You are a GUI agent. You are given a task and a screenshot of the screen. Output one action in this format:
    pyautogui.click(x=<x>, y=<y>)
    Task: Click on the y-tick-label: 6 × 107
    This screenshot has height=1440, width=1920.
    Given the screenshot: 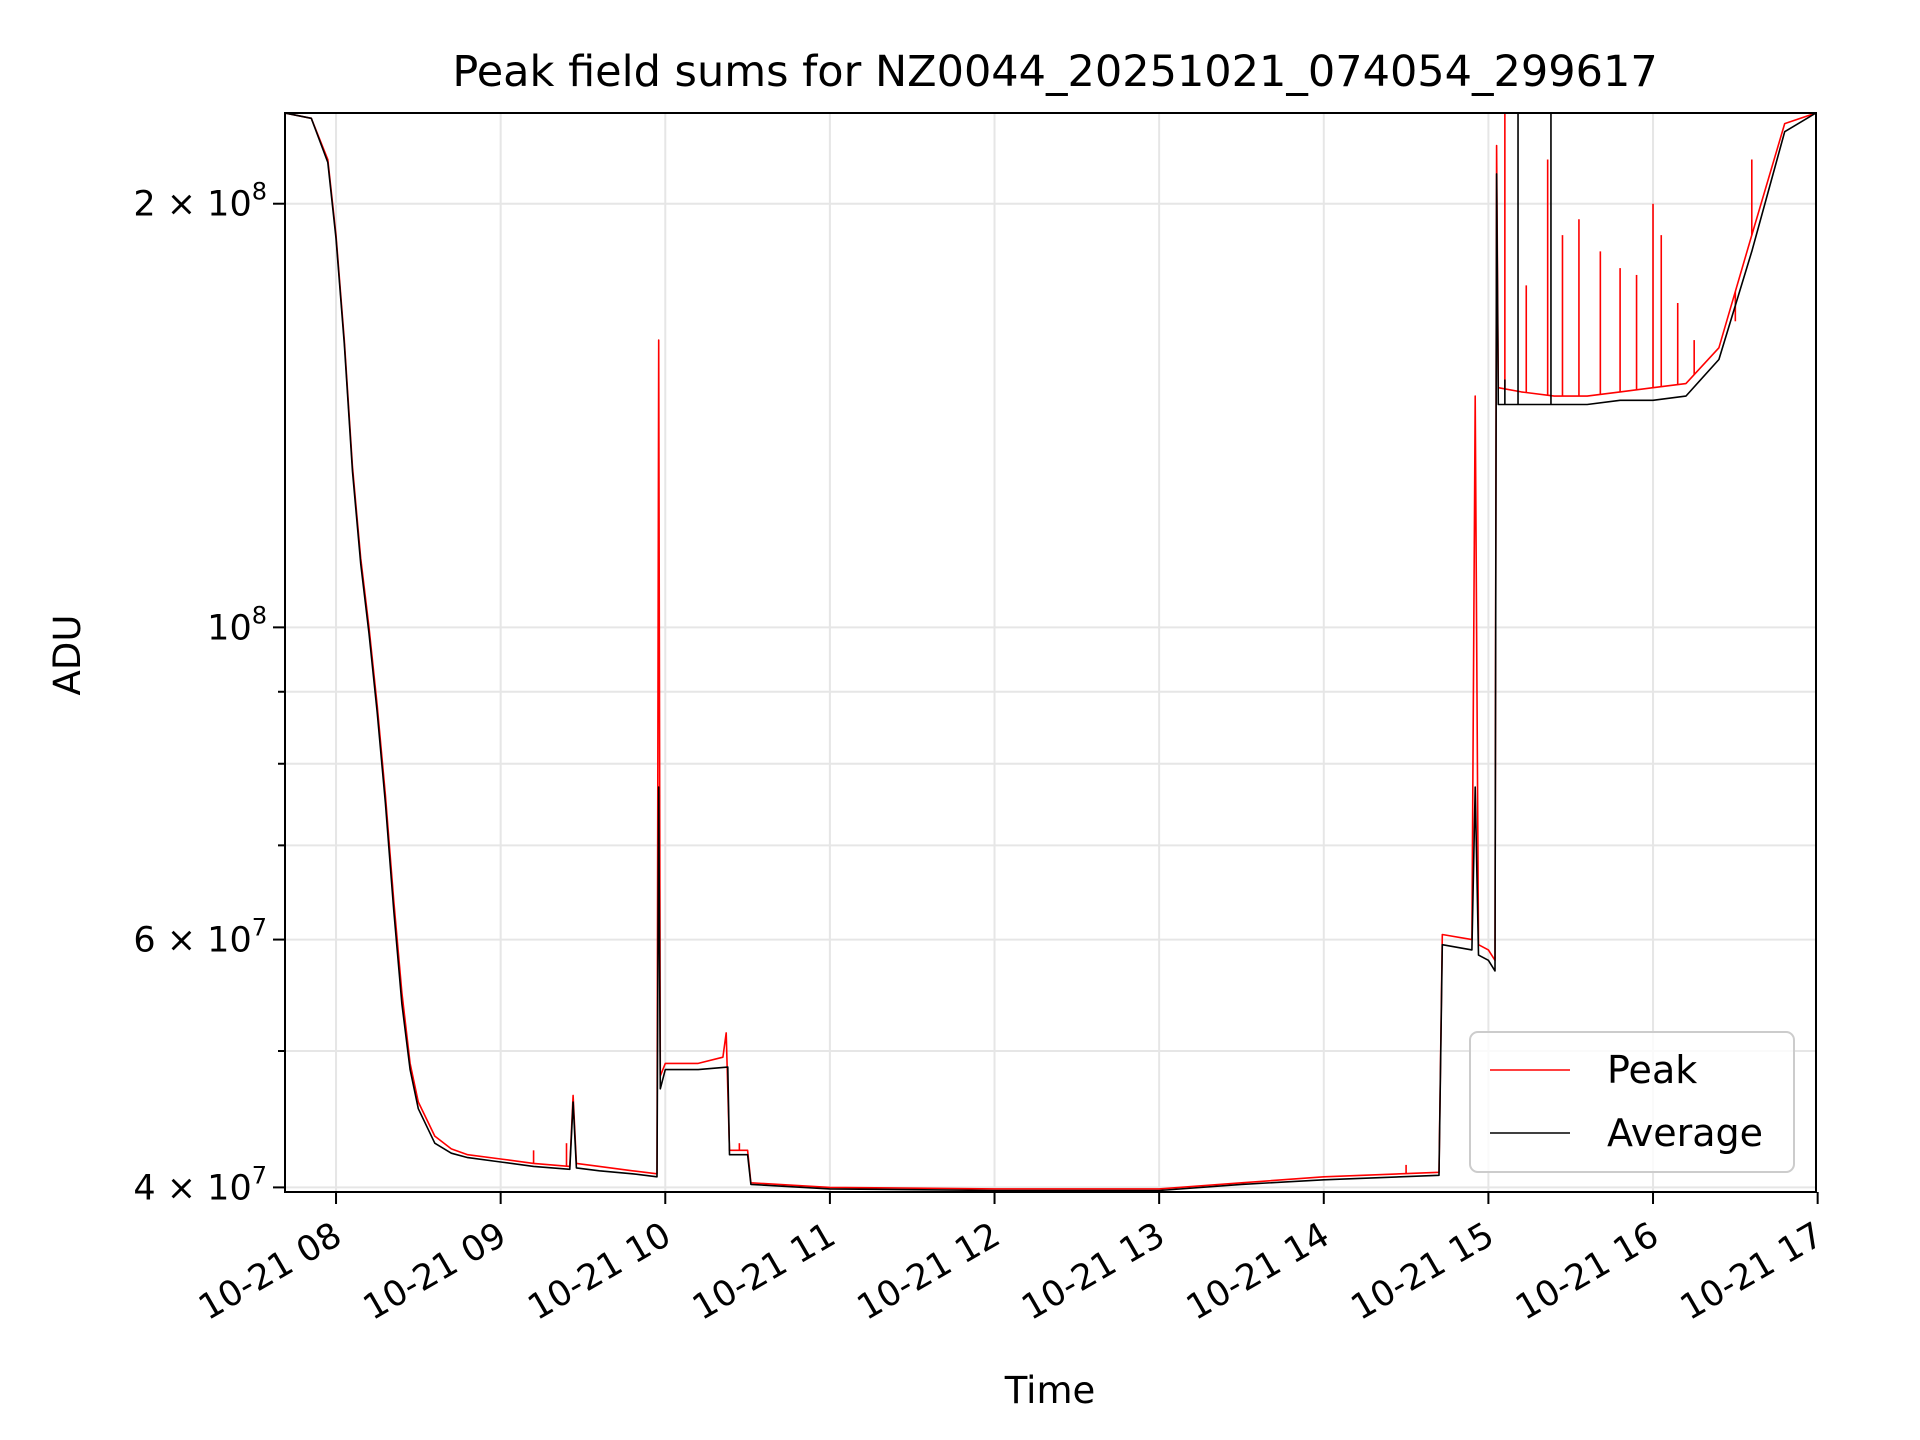 What is the action you would take?
    pyautogui.click(x=200, y=937)
    